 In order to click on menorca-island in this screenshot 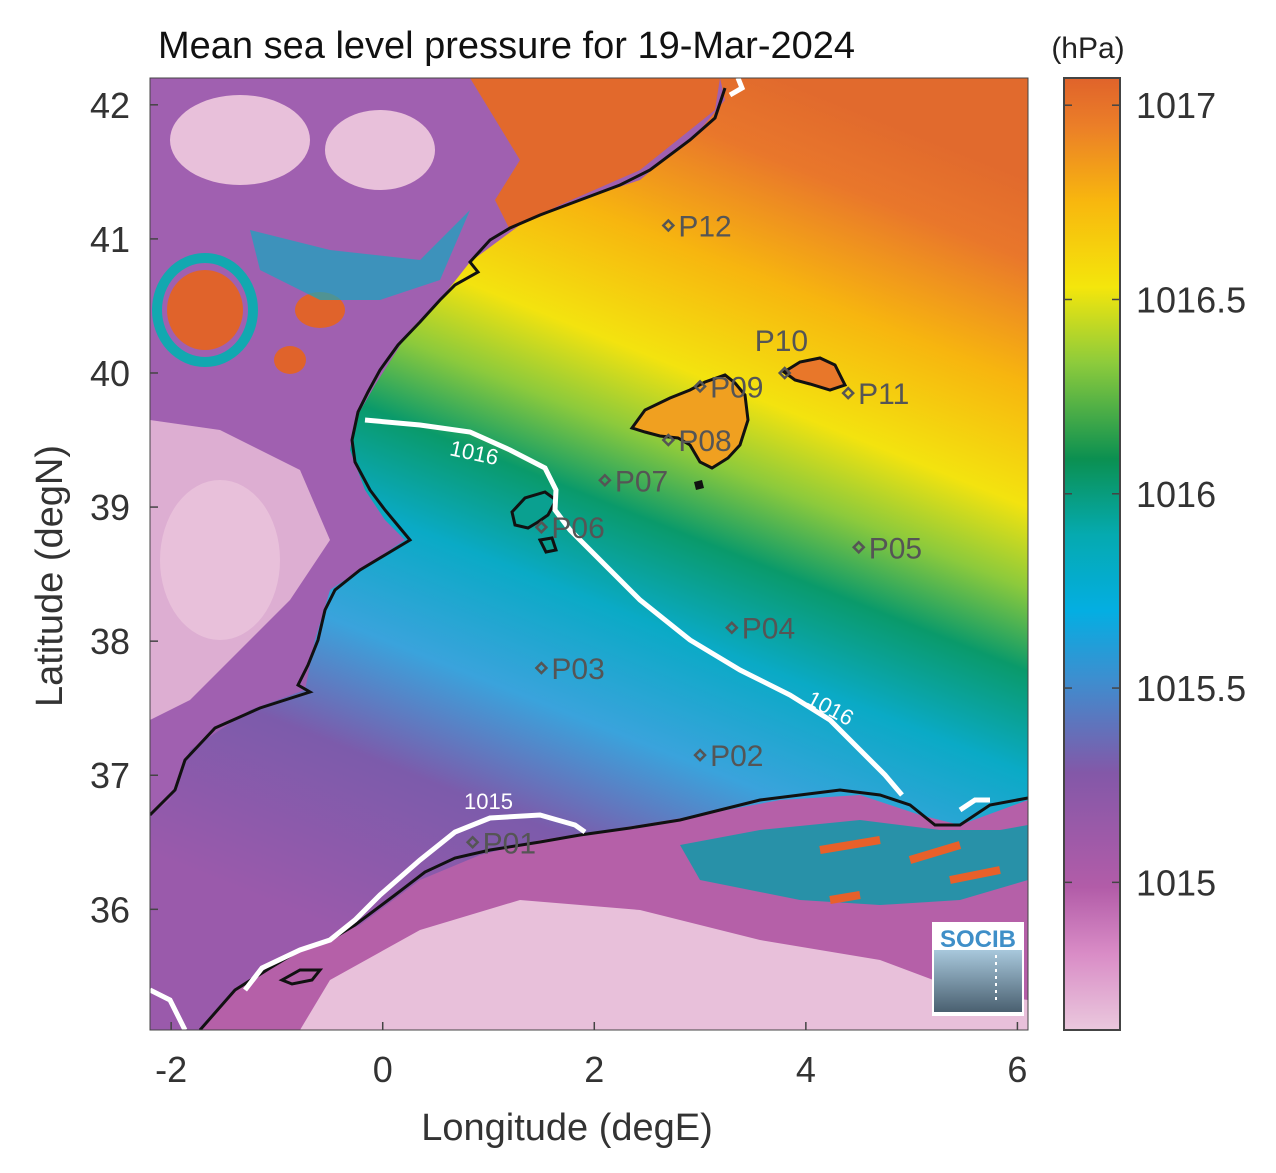, I will do `click(814, 374)`.